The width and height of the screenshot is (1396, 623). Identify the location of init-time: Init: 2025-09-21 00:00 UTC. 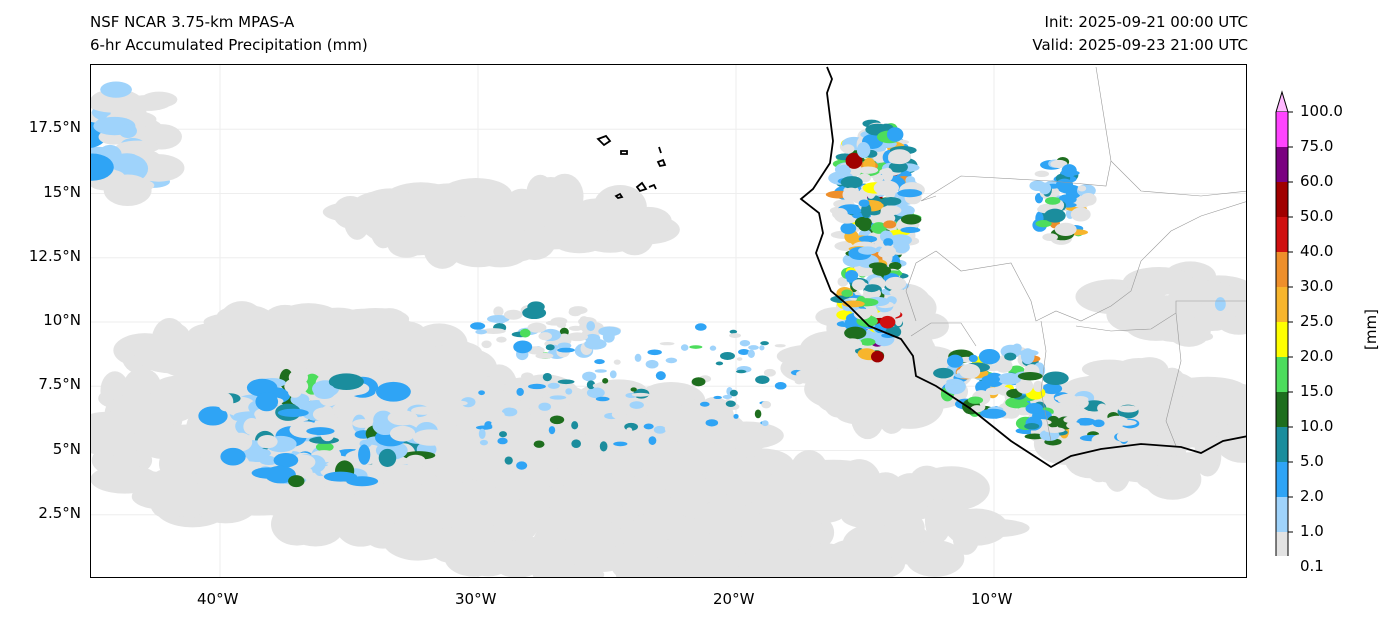
(1146, 22).